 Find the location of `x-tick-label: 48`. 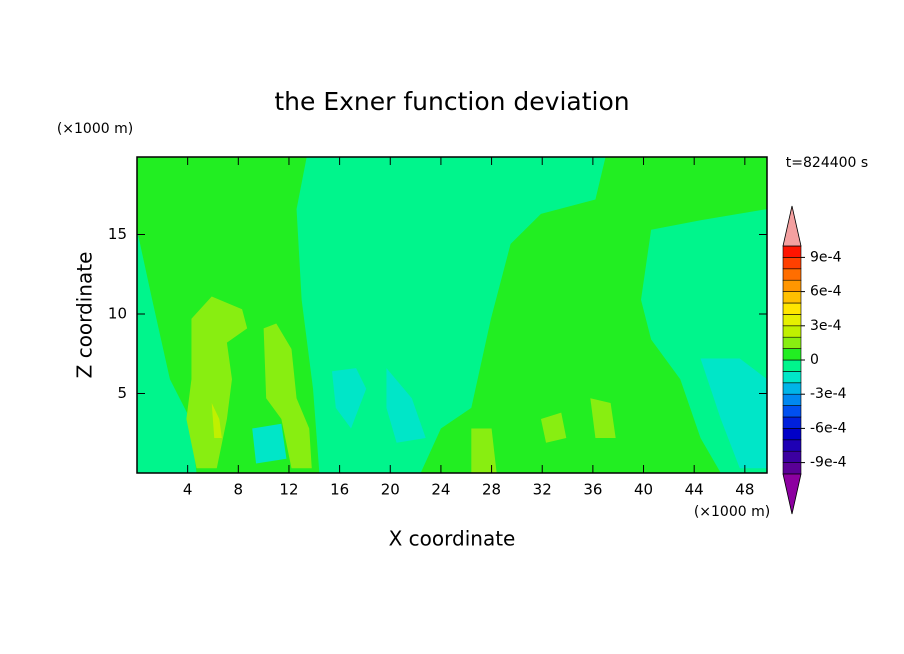

x-tick-label: 48 is located at coordinates (744, 490).